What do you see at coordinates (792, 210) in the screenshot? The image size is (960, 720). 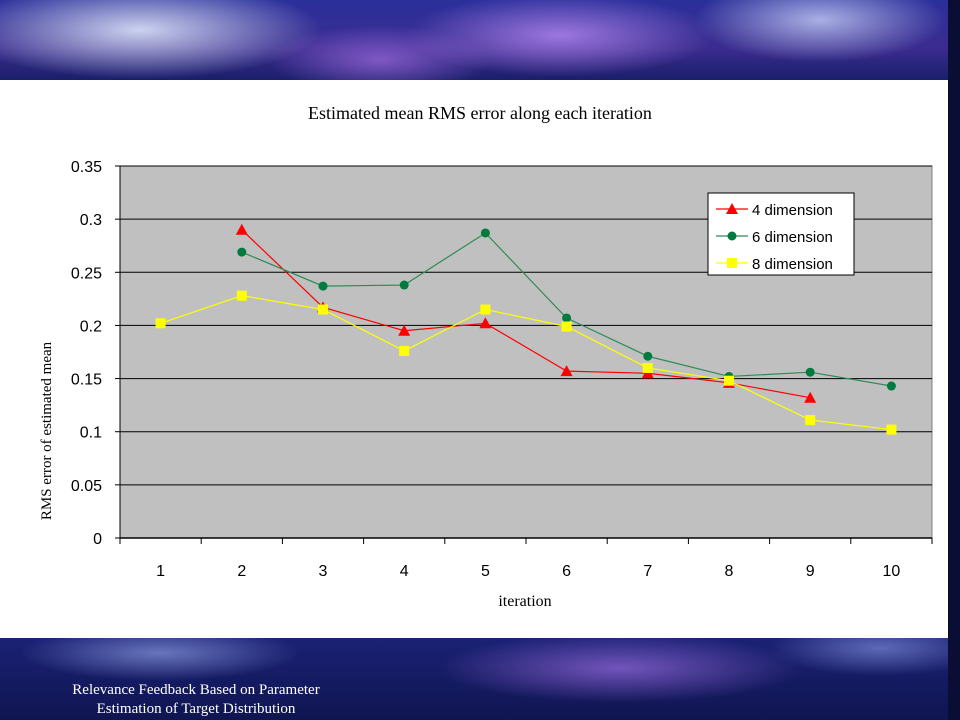 I see `legend-label: 4 dimension` at bounding box center [792, 210].